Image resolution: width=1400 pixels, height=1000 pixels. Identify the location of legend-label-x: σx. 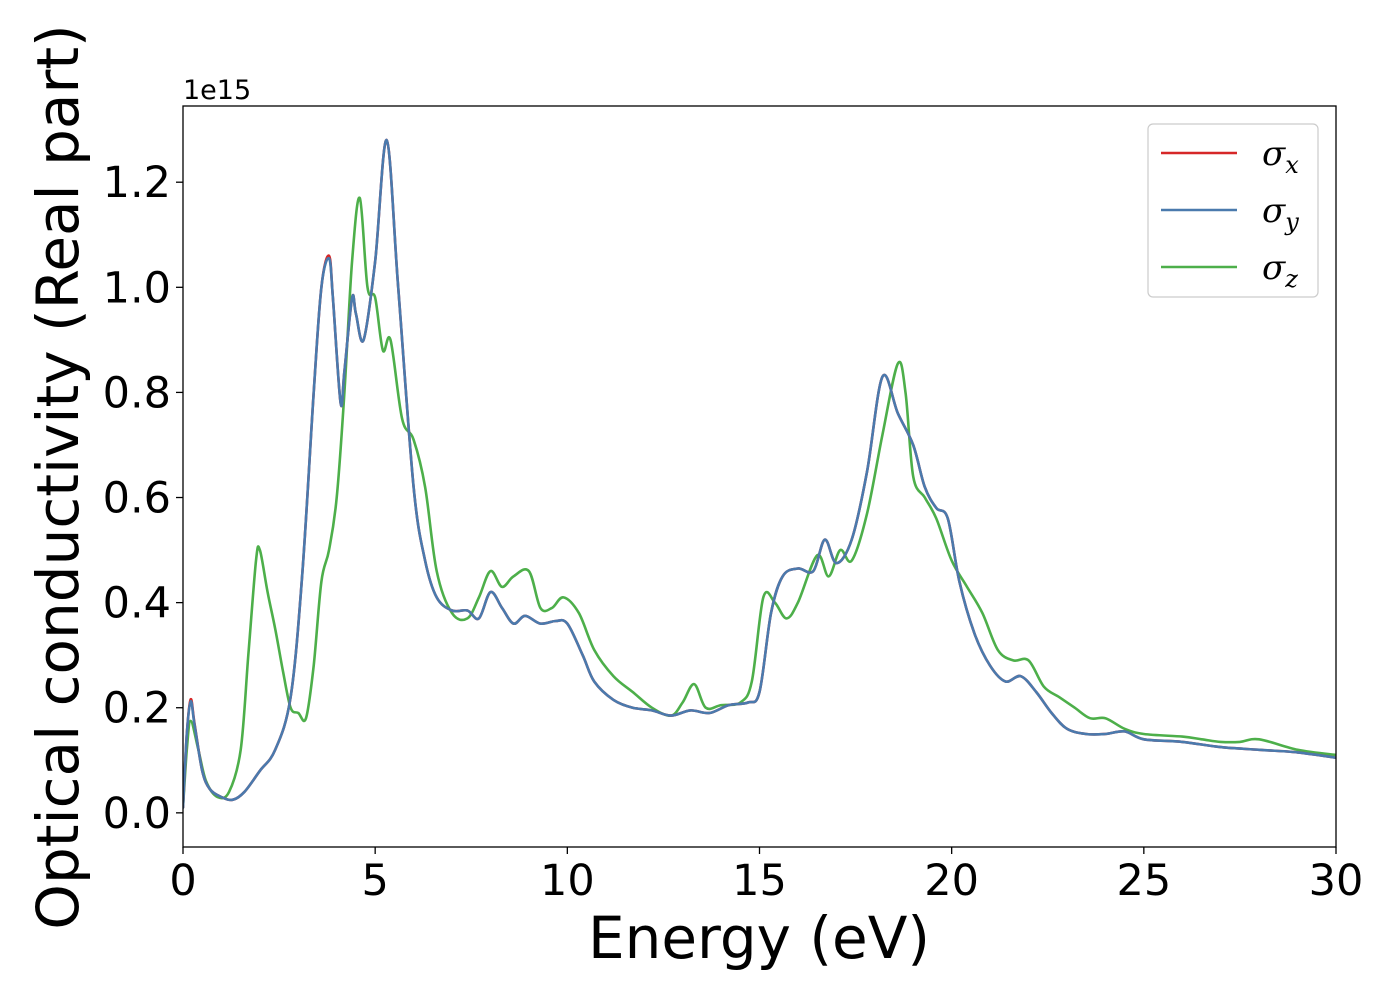
(1280, 156).